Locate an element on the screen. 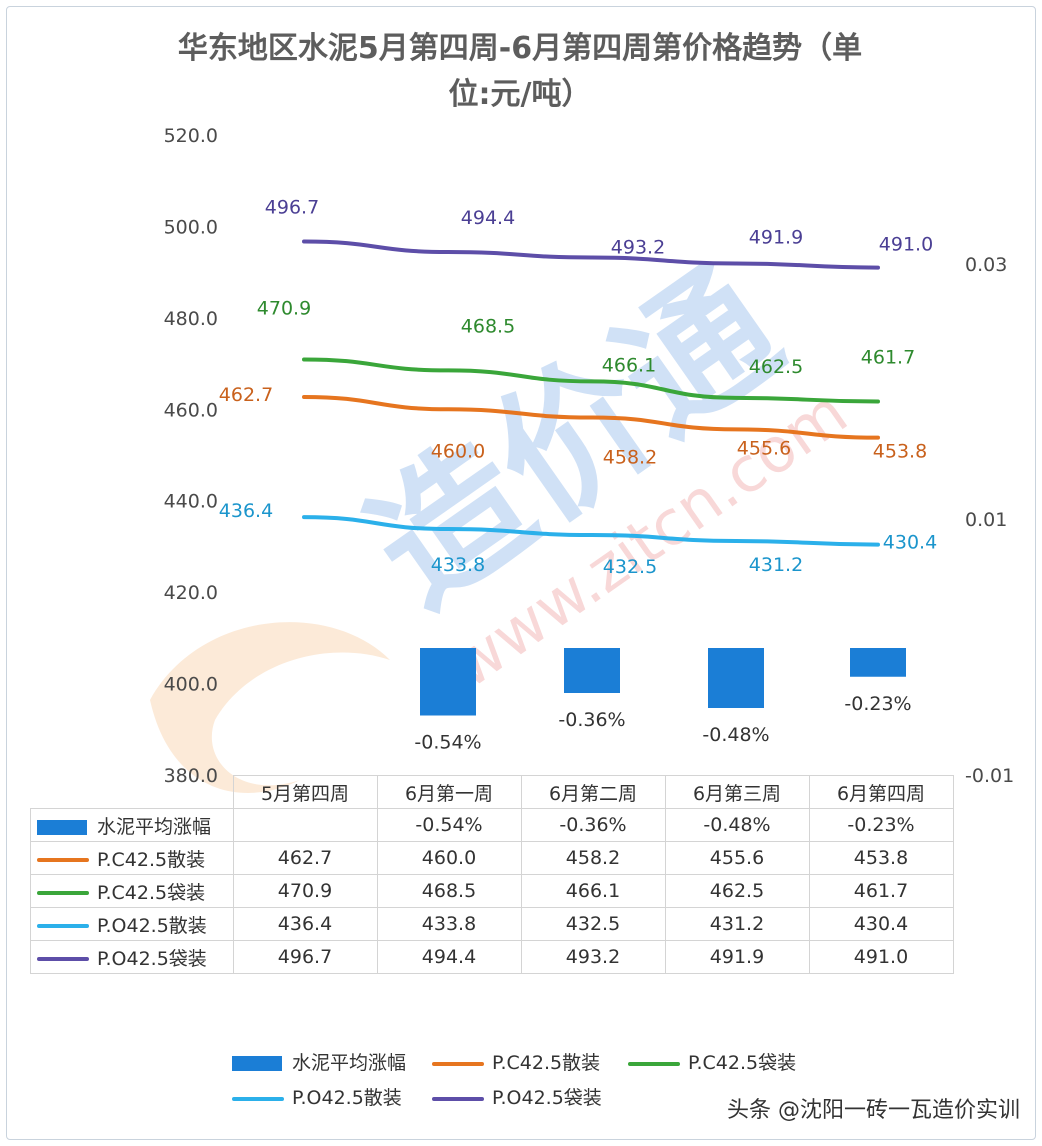 The image size is (1042, 1146). chart-title-line1: 华东地区水泥5月第四周-6月第四周第价格趋势（单 is located at coordinates (520, 48).